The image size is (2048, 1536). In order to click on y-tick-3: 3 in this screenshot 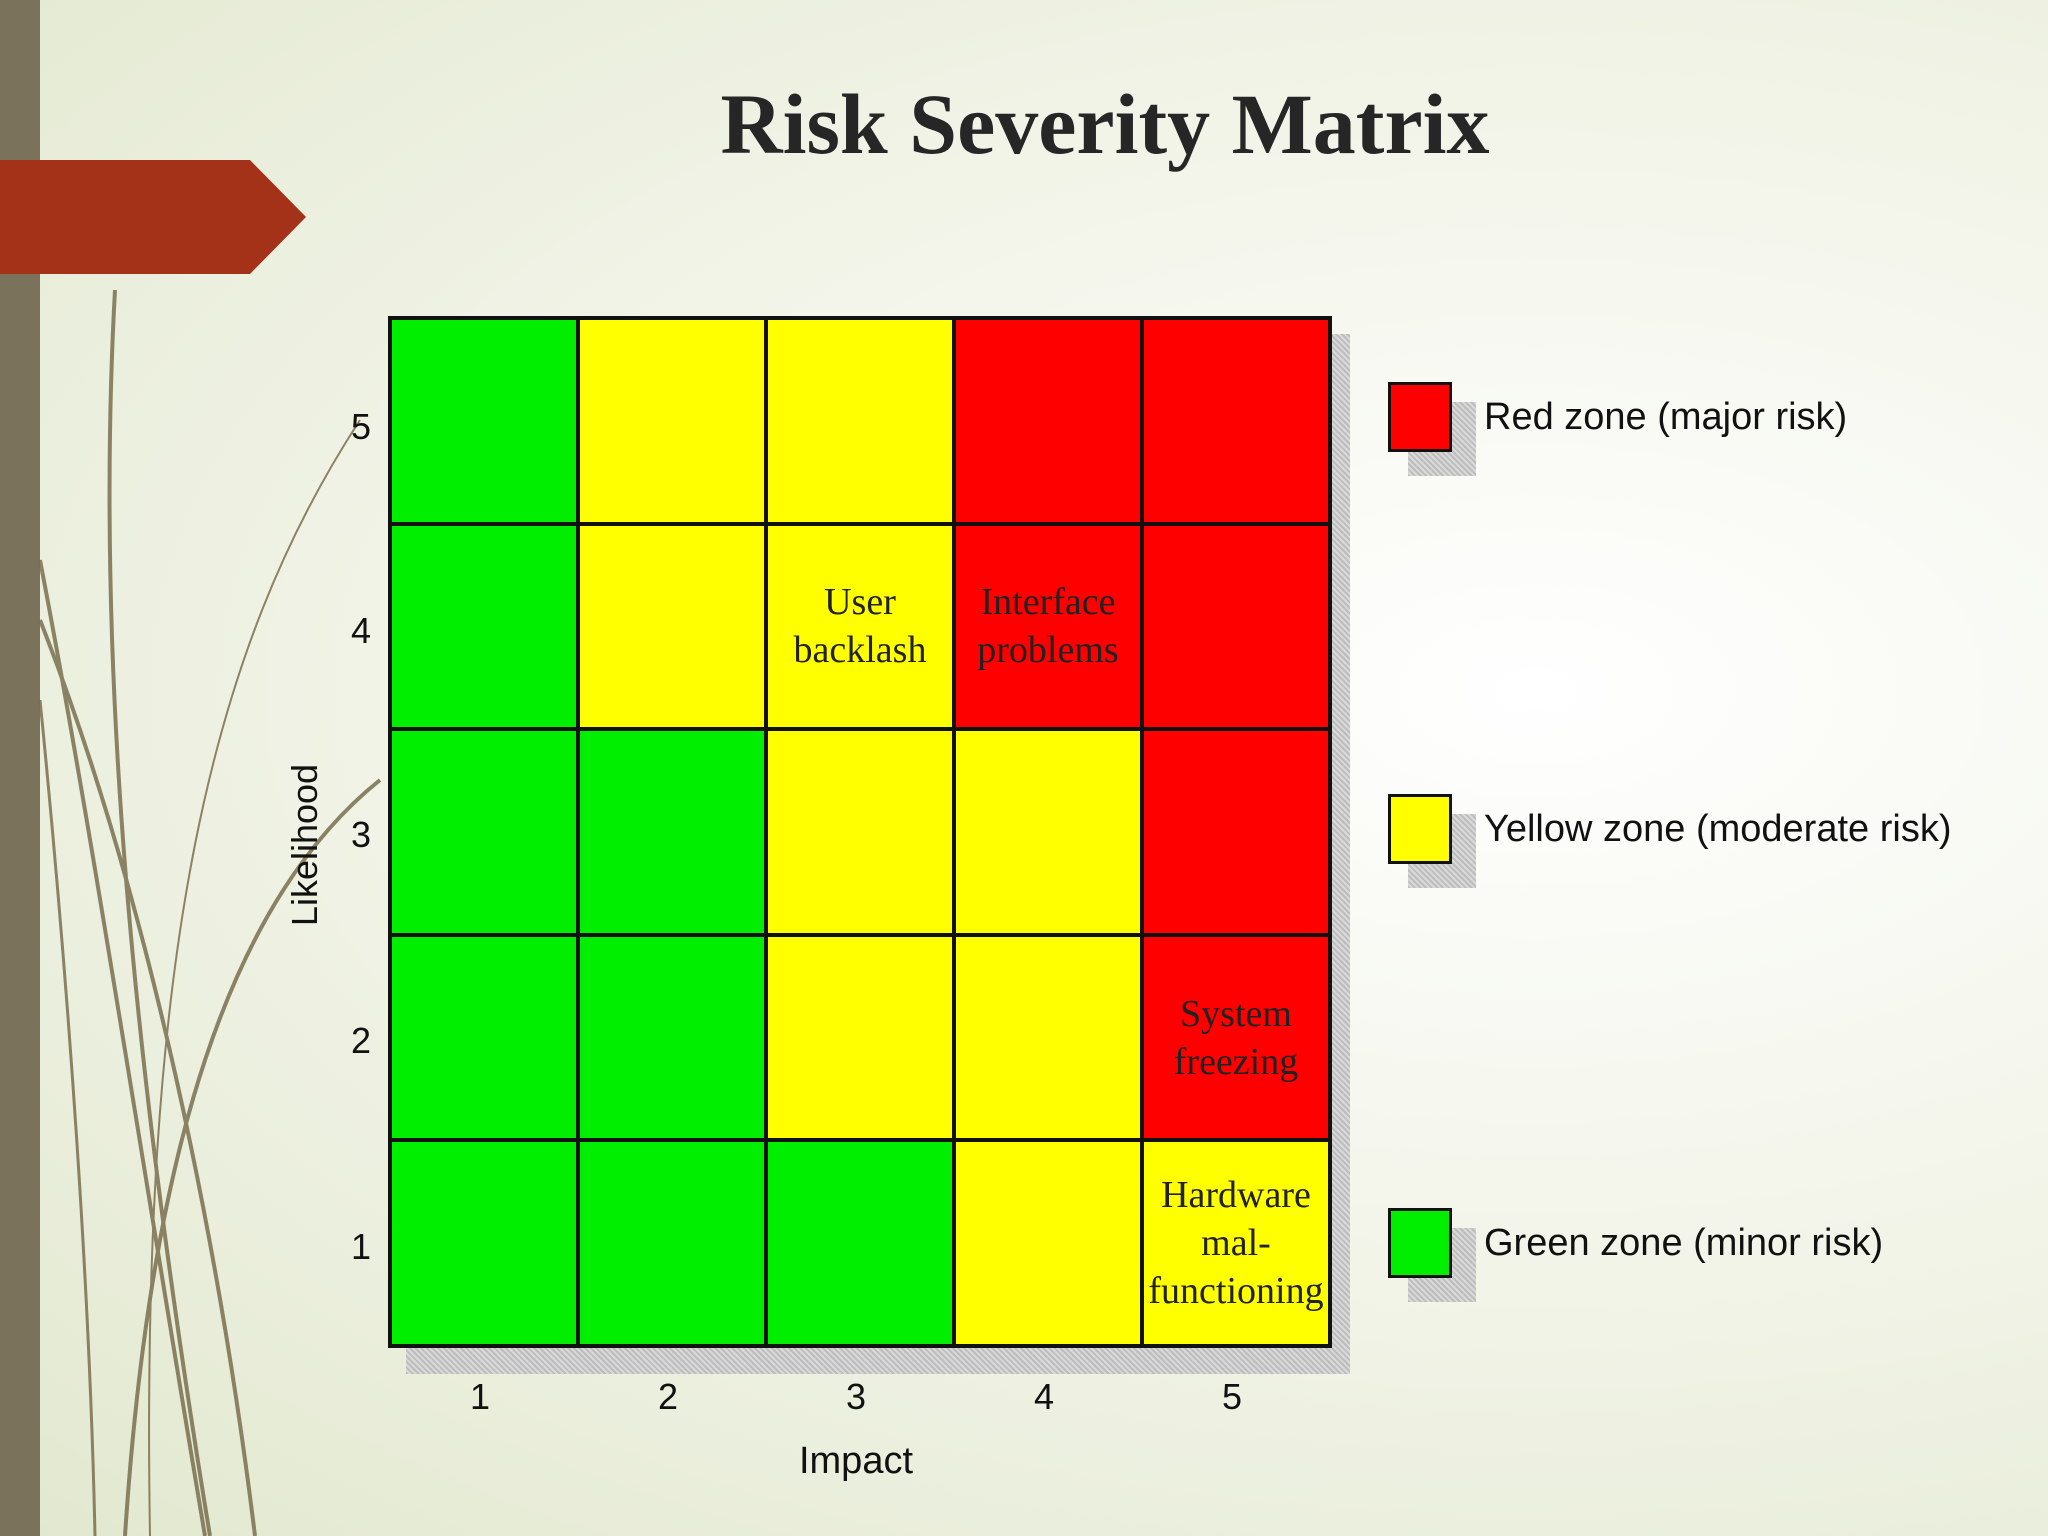, I will do `click(361, 834)`.